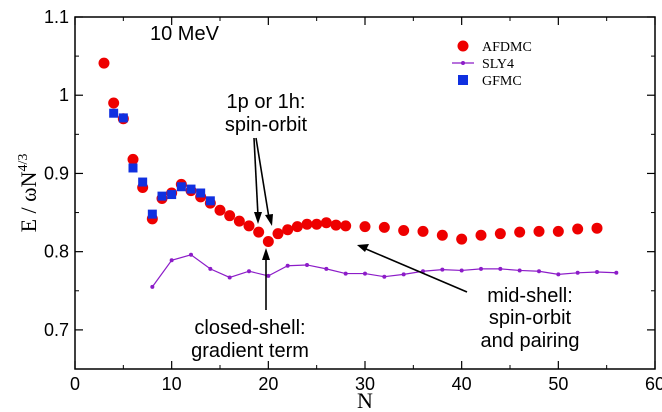 This screenshot has height=412, width=662. Describe the element at coordinates (250, 351) in the screenshot. I see `closed-shell-annotation-line2: gradient term` at that location.